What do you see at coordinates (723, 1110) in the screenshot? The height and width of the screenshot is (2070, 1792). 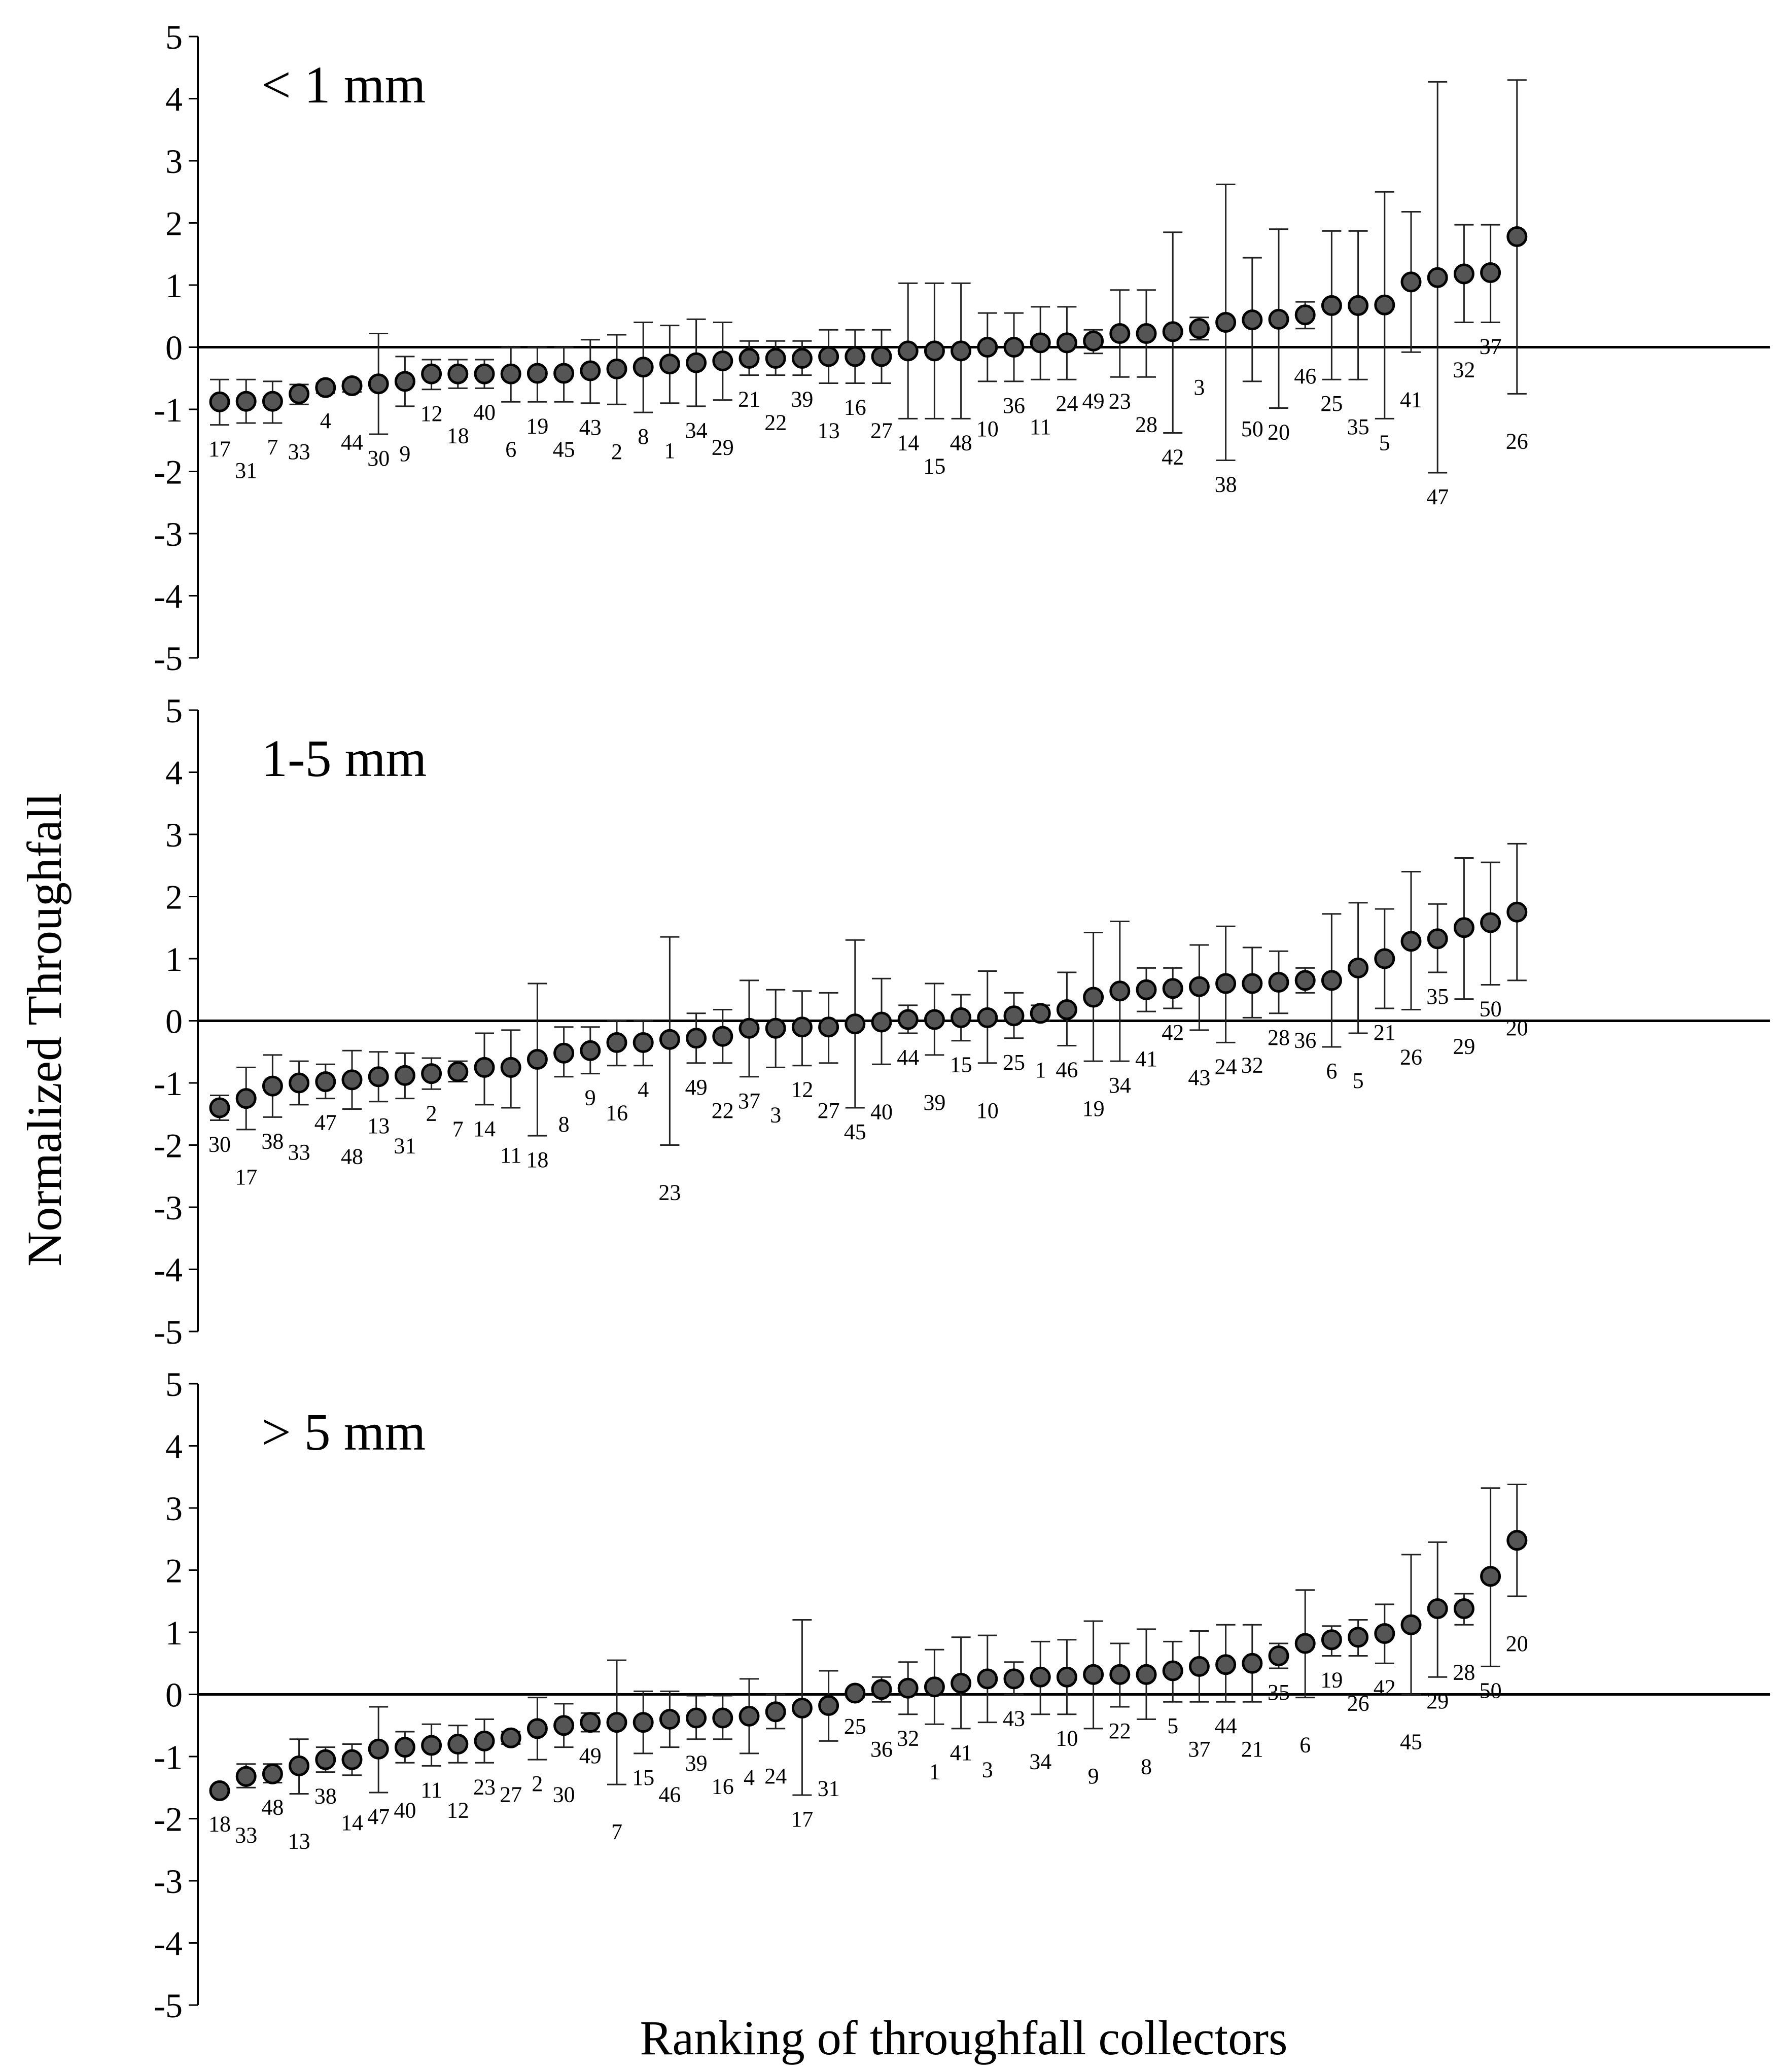 I see `point-label: 22` at bounding box center [723, 1110].